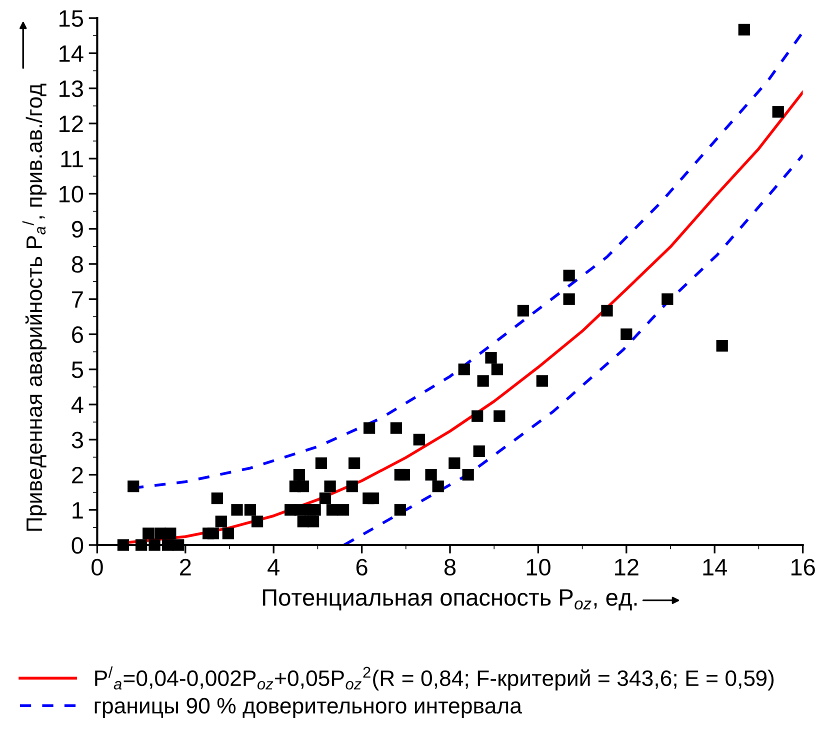 This screenshot has height=738, width=838. What do you see at coordinates (77, 264) in the screenshot?
I see `y-tick-label: 8` at bounding box center [77, 264].